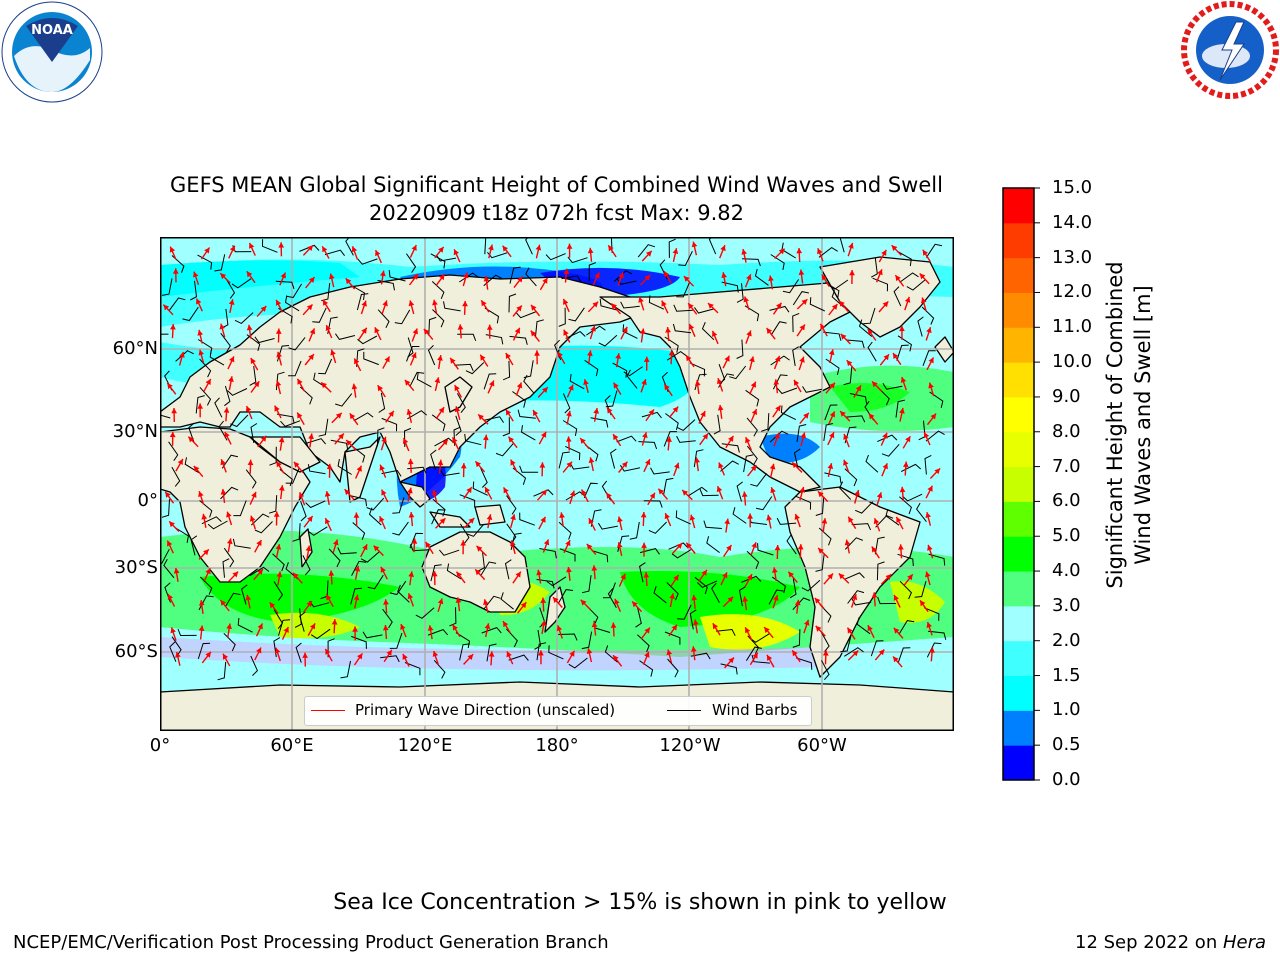 The image size is (1280, 960). Describe the element at coordinates (1066, 536) in the screenshot. I see `colorbar-tick-label: 5.0` at that location.